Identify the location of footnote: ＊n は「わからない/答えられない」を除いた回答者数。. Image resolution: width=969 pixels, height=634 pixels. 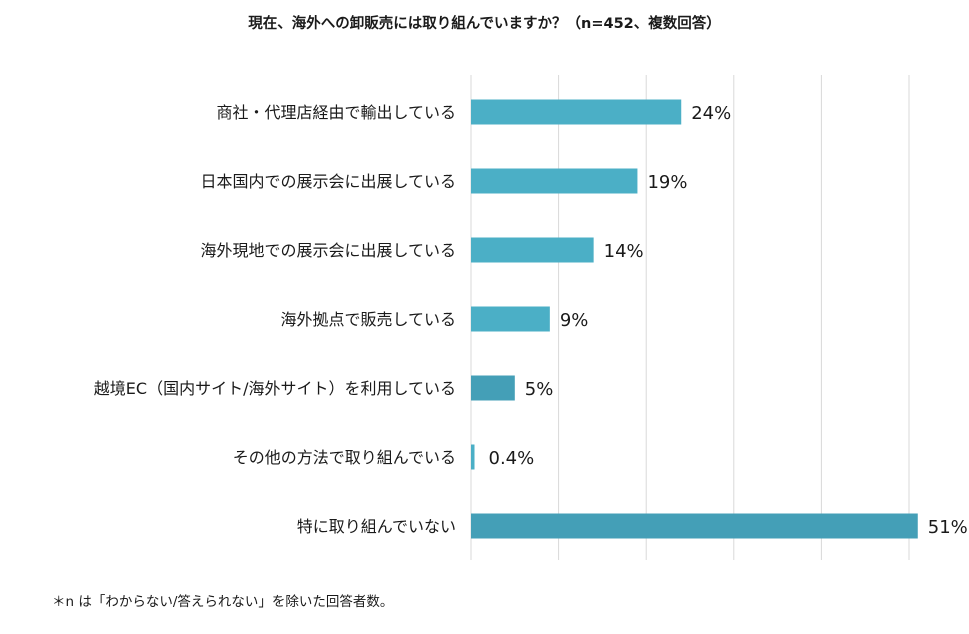
(223, 602).